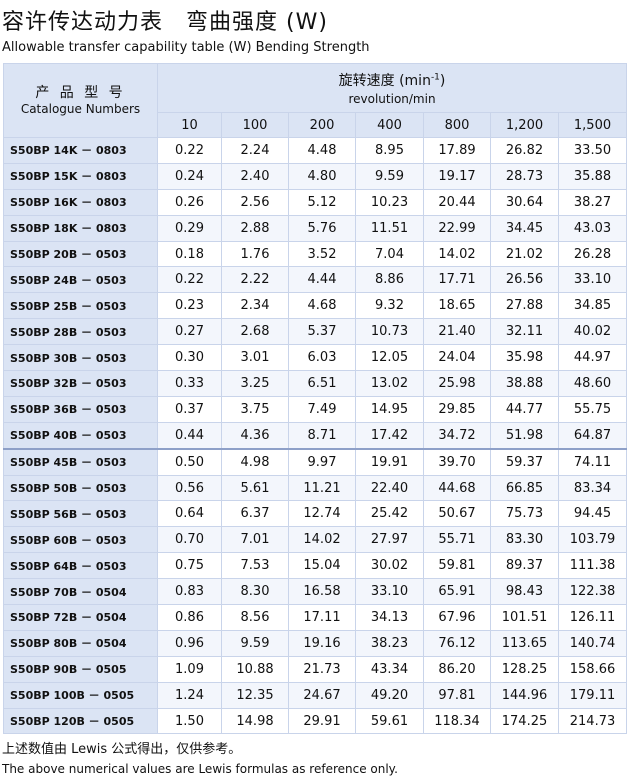 The image size is (630, 784). Describe the element at coordinates (457, 176) in the screenshot. I see `value-cell: 19.17` at that location.